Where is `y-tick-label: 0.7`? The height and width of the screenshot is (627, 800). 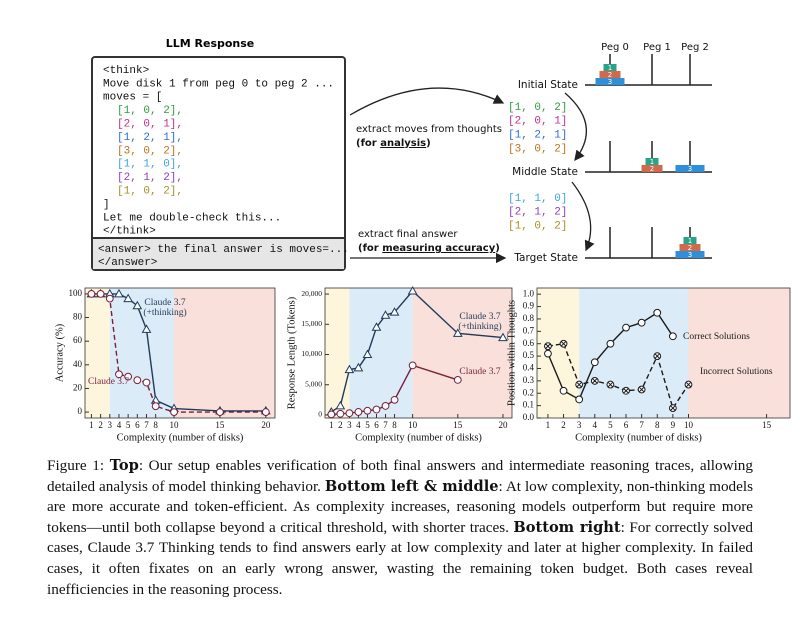
y-tick-label: 0.7 is located at coordinates (529, 330).